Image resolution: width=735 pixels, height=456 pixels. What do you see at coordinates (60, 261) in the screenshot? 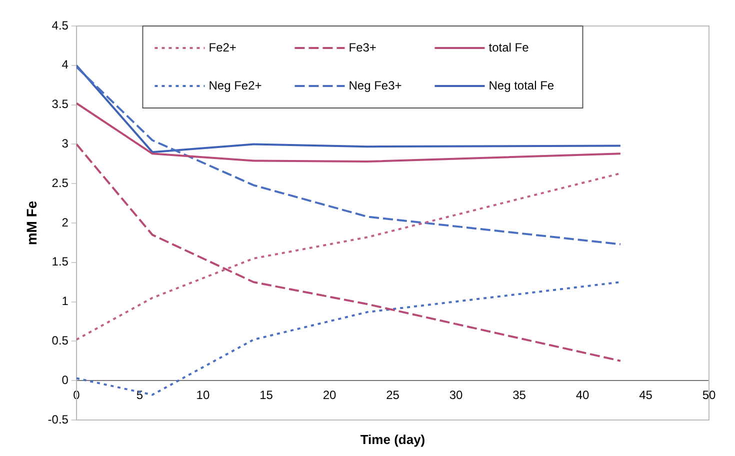
I see `y-tick-label: 1.5` at bounding box center [60, 261].